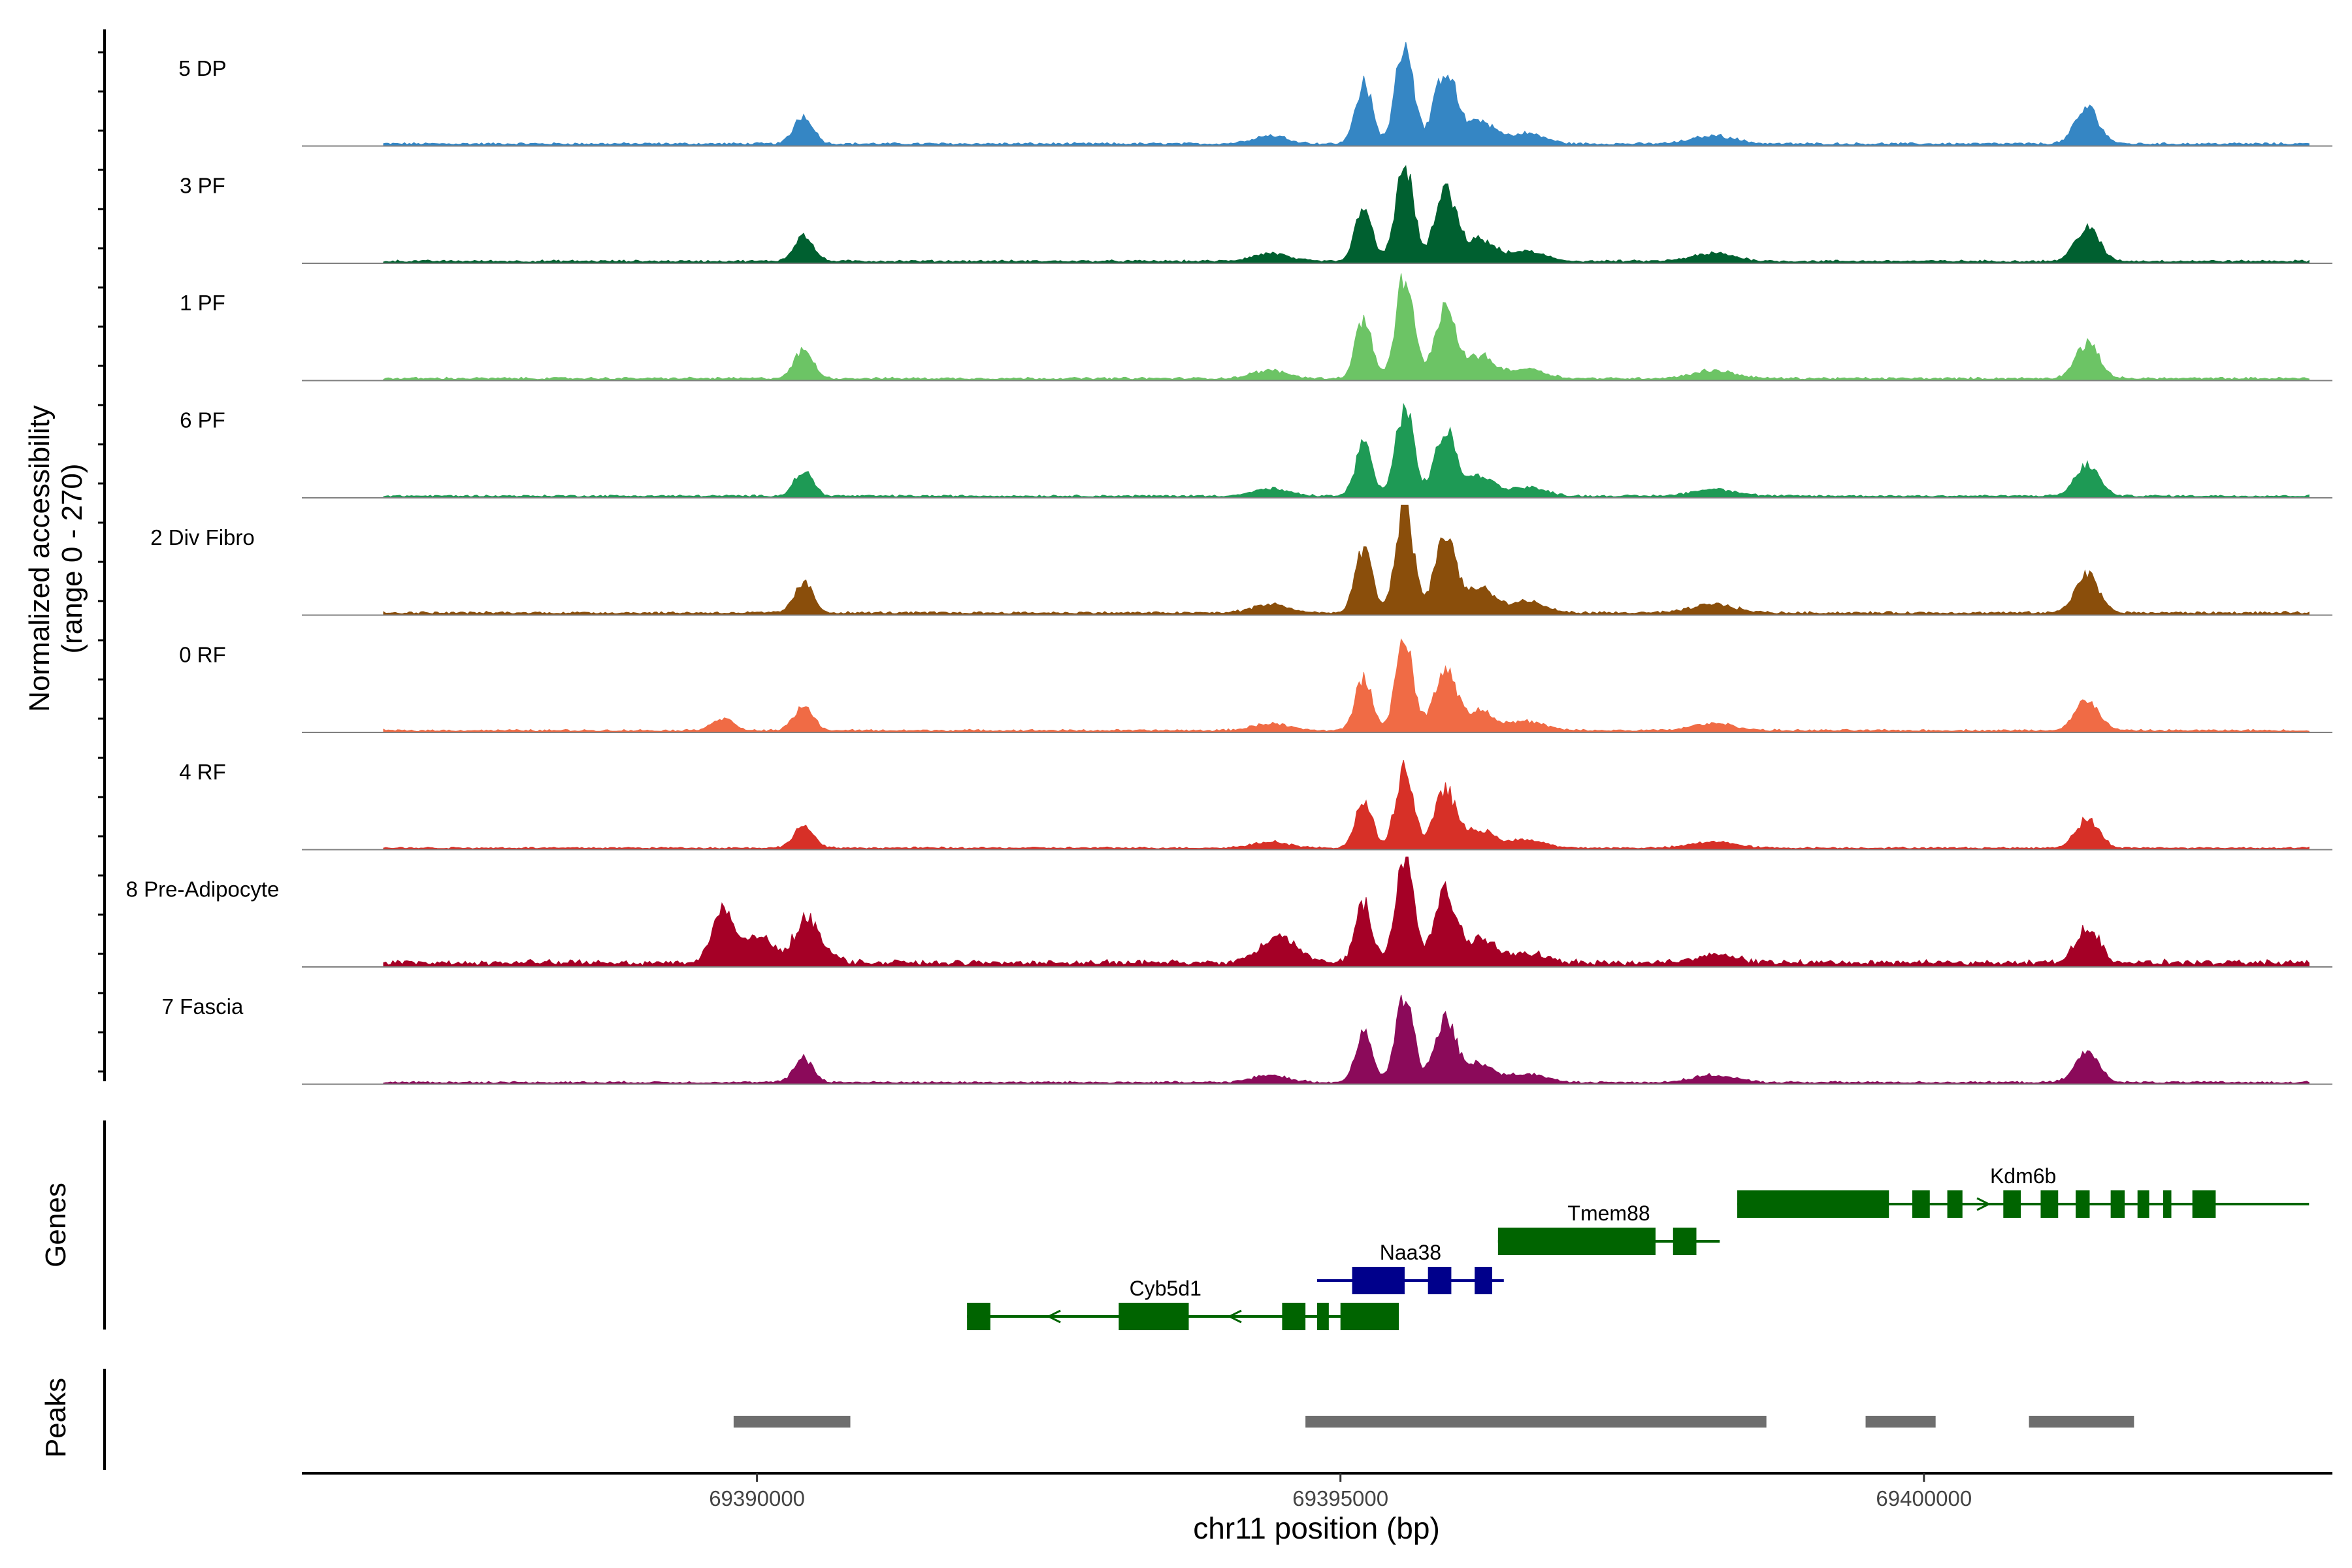  I want to click on track-4-rf: 4 RF, so click(1255, 805).